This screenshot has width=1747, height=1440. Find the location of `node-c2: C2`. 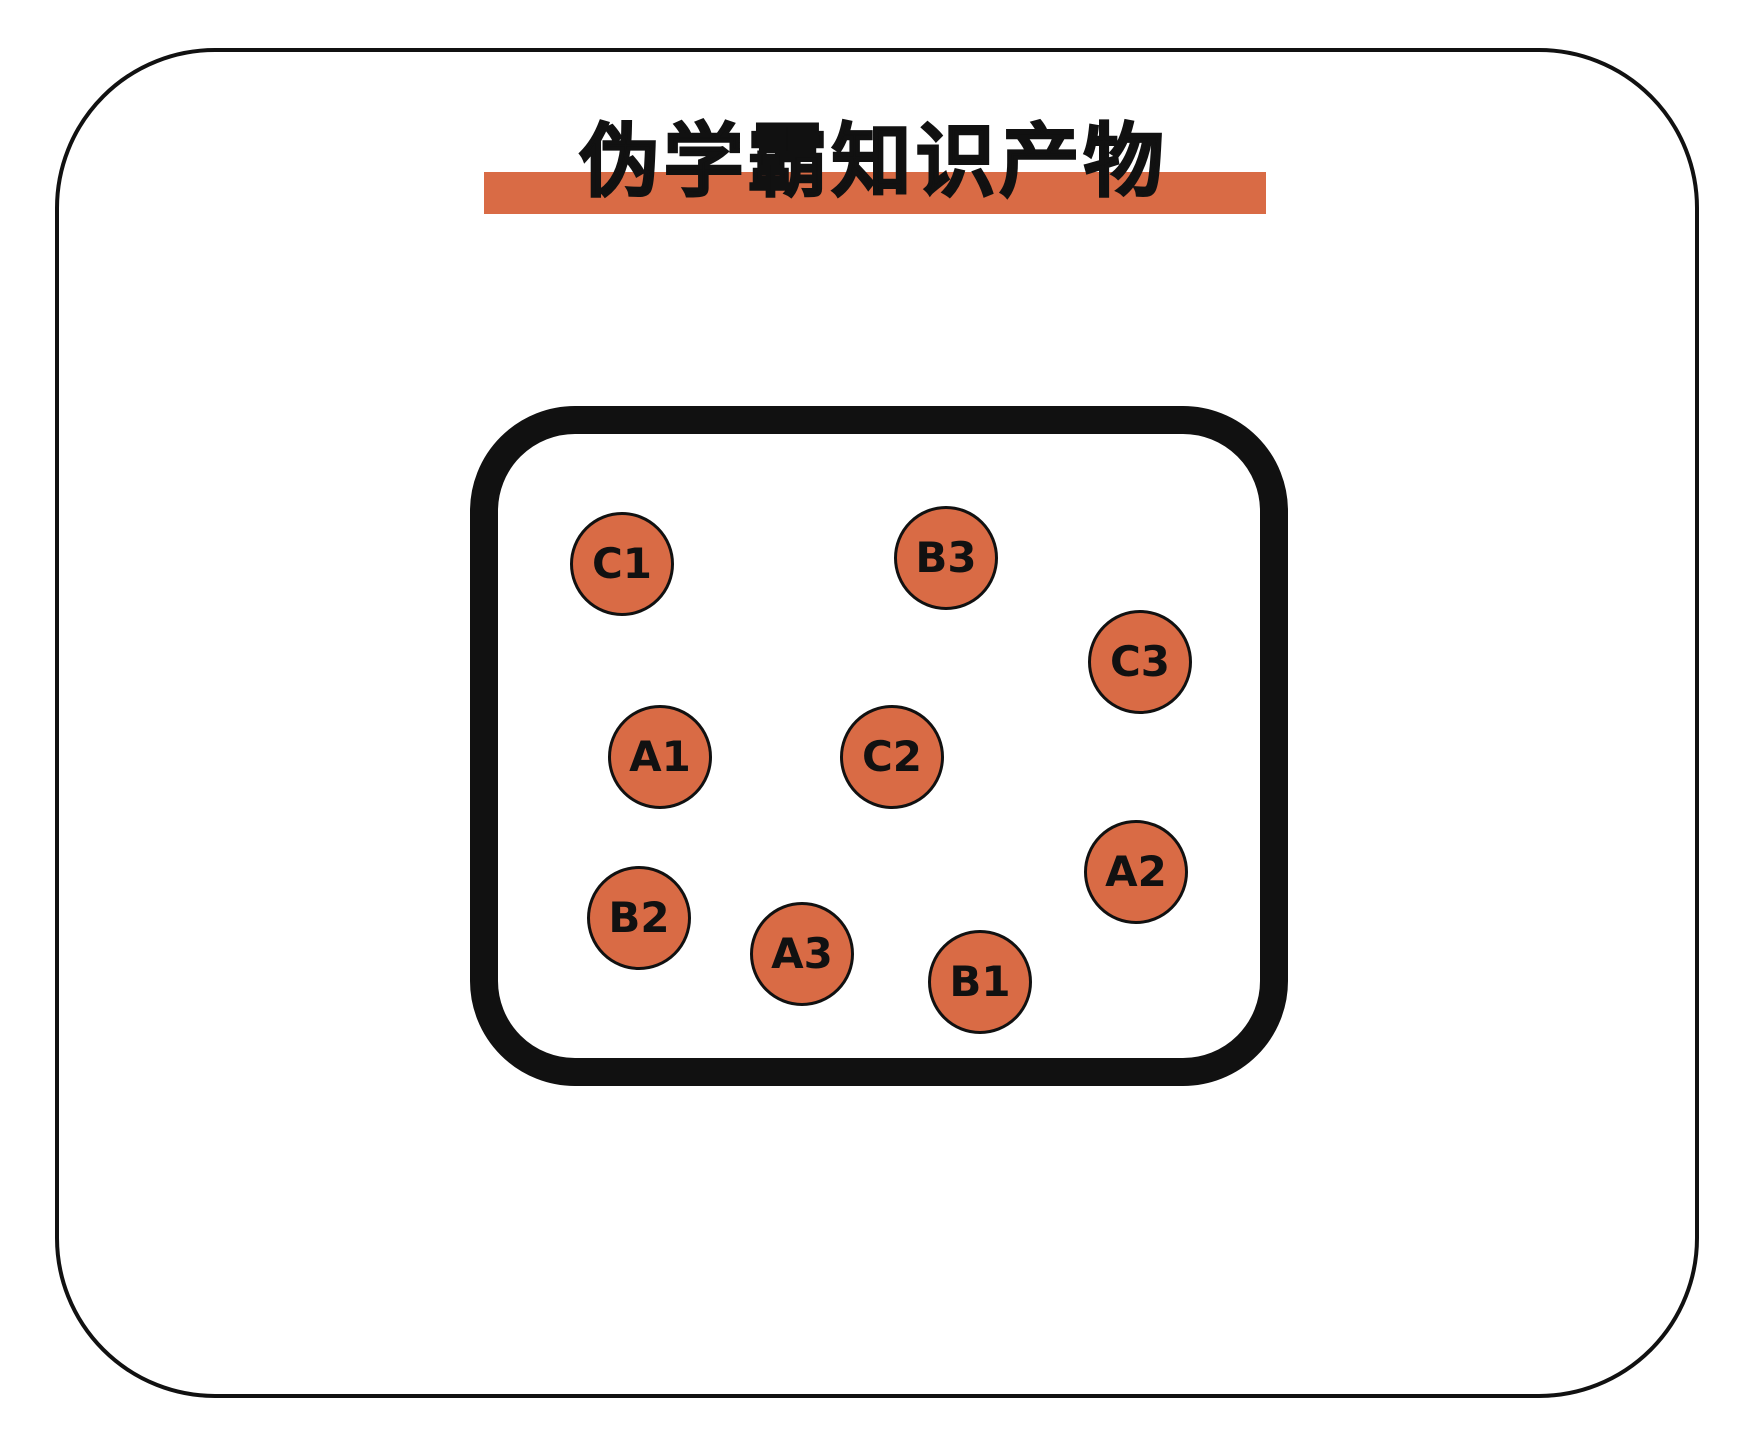

node-c2: C2 is located at coordinates (892, 757).